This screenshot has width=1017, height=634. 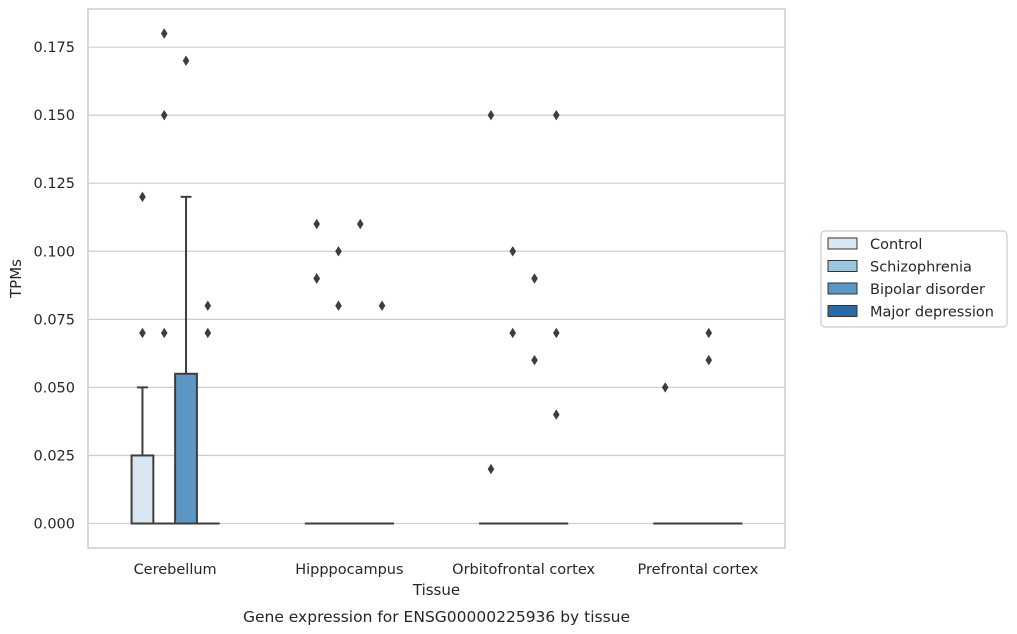 I want to click on y-axis-ticks: 0.000 0.025 0.050 0.075 0.100 0.125 0.150 0.175, so click(x=54, y=286).